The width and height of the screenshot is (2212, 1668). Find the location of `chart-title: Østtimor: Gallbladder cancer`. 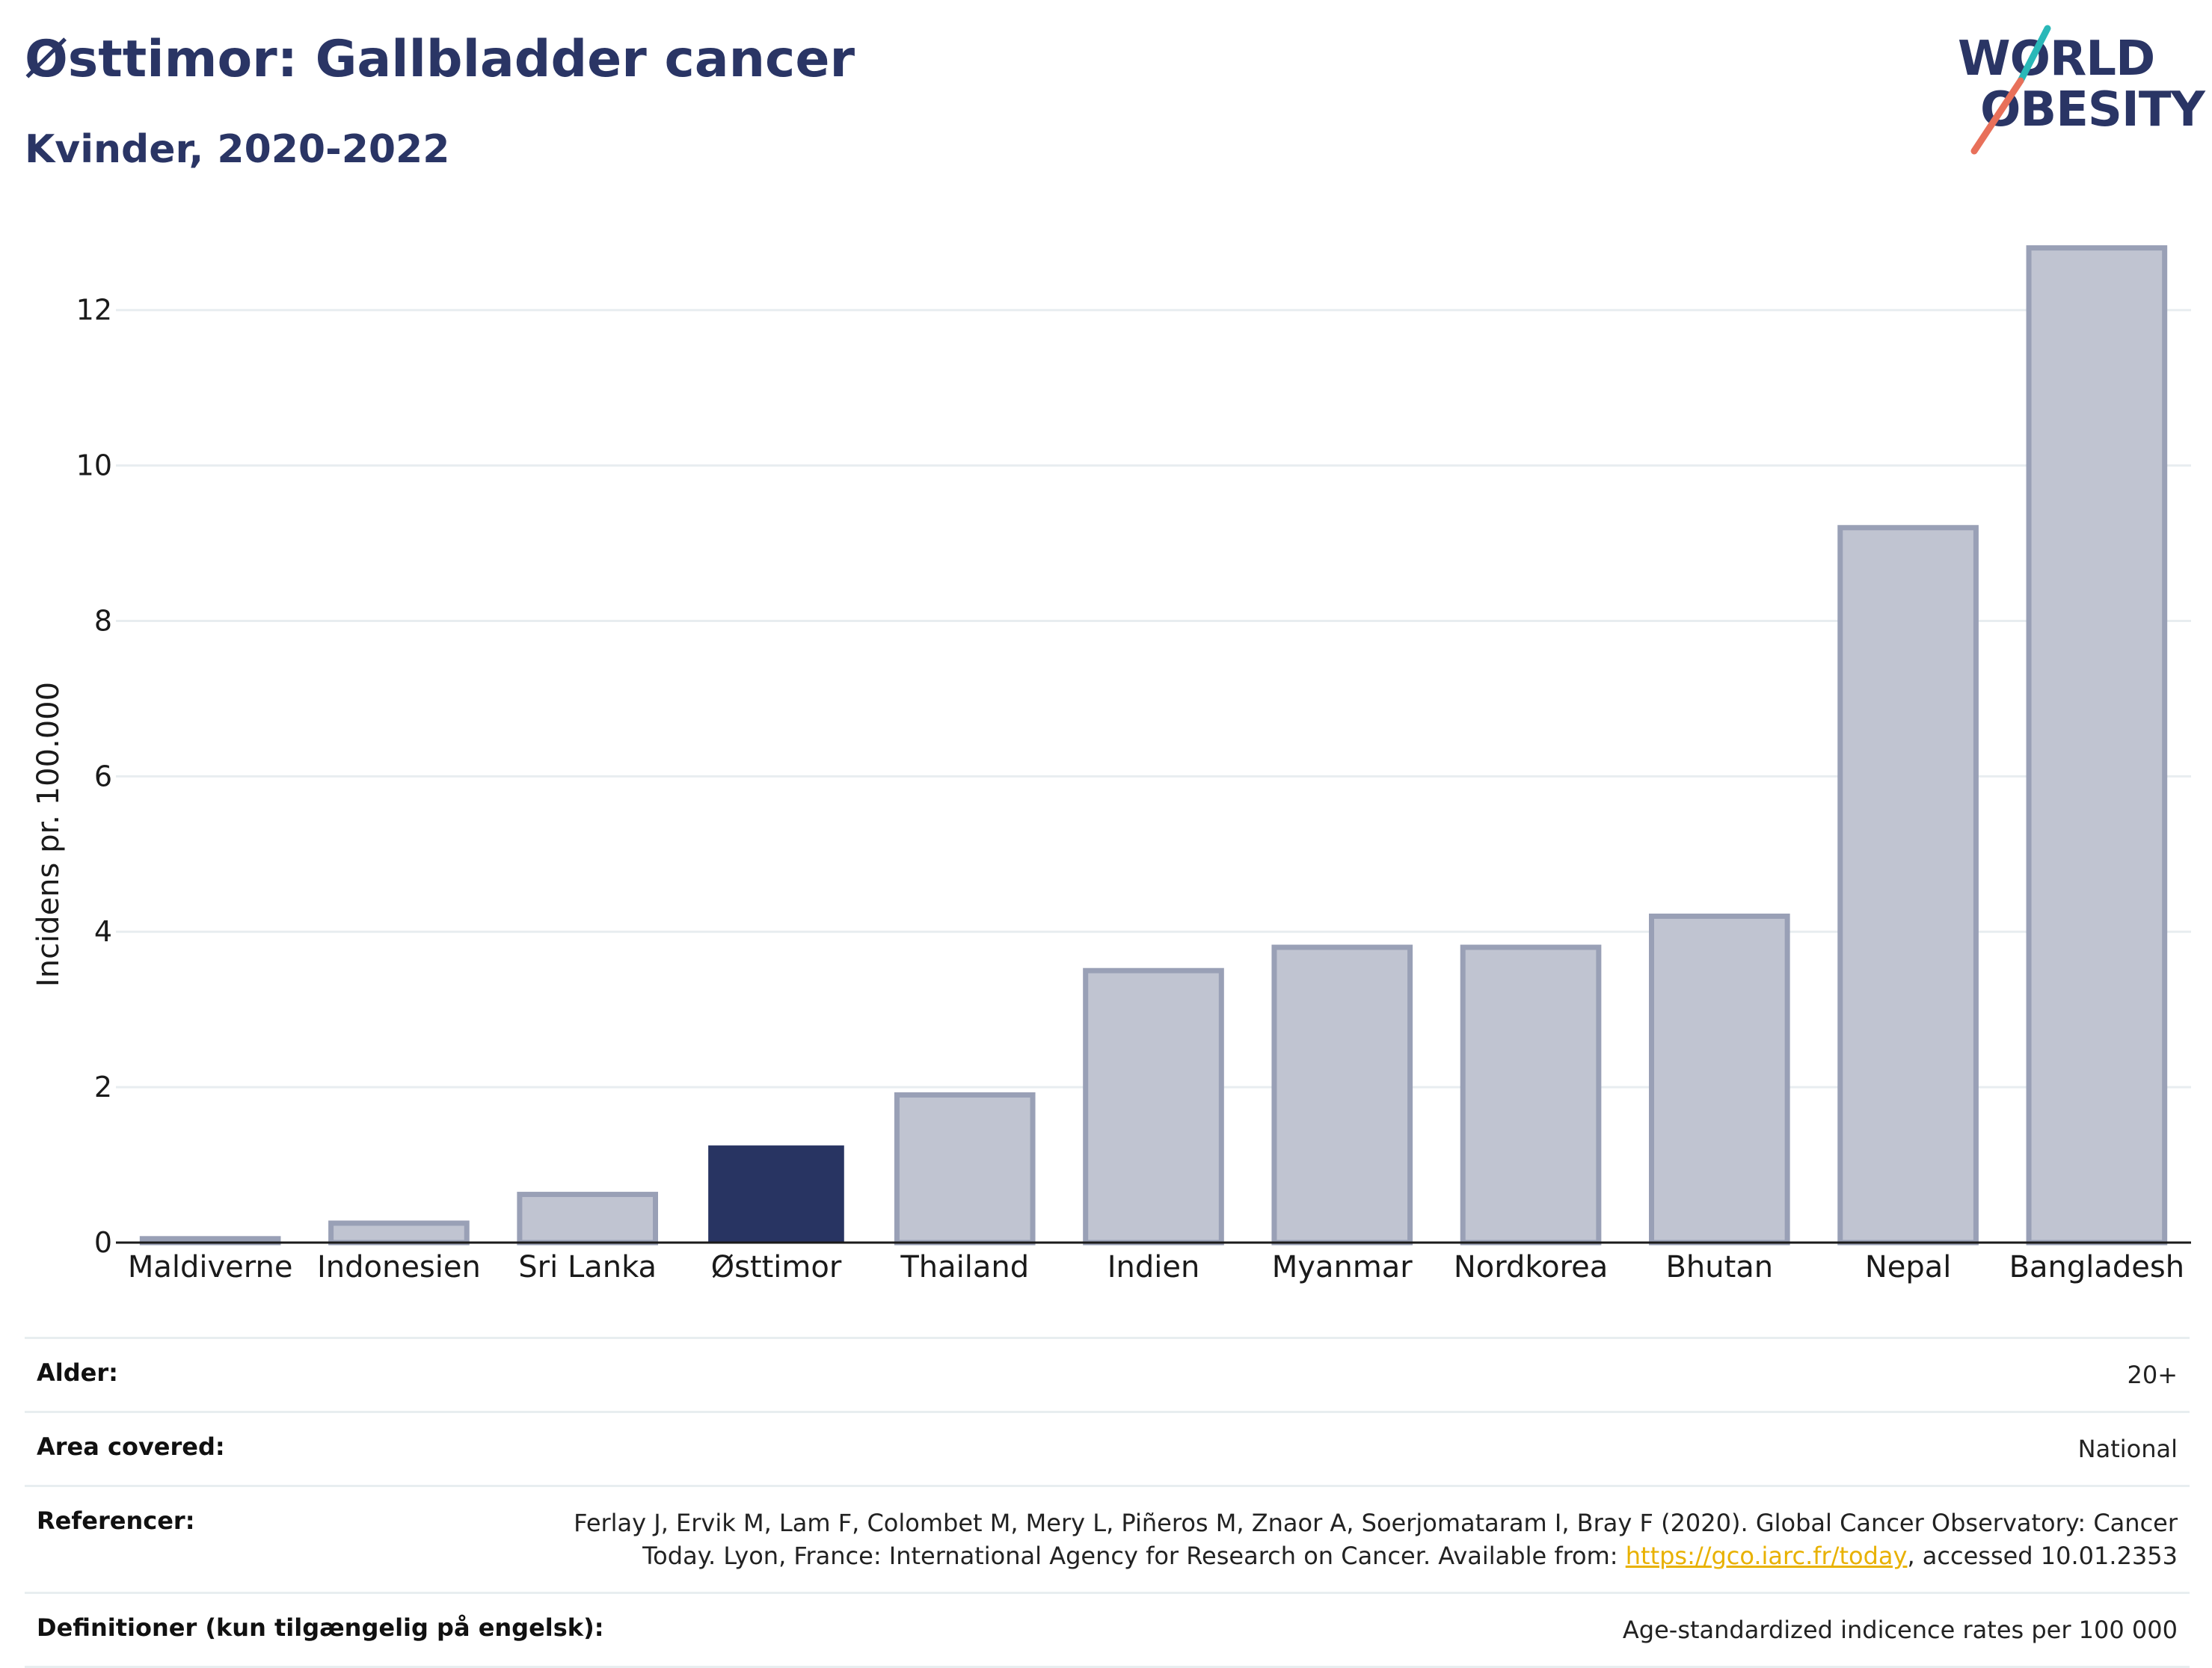

chart-title: Østtimor: Gallbladder cancer is located at coordinates (440, 59).